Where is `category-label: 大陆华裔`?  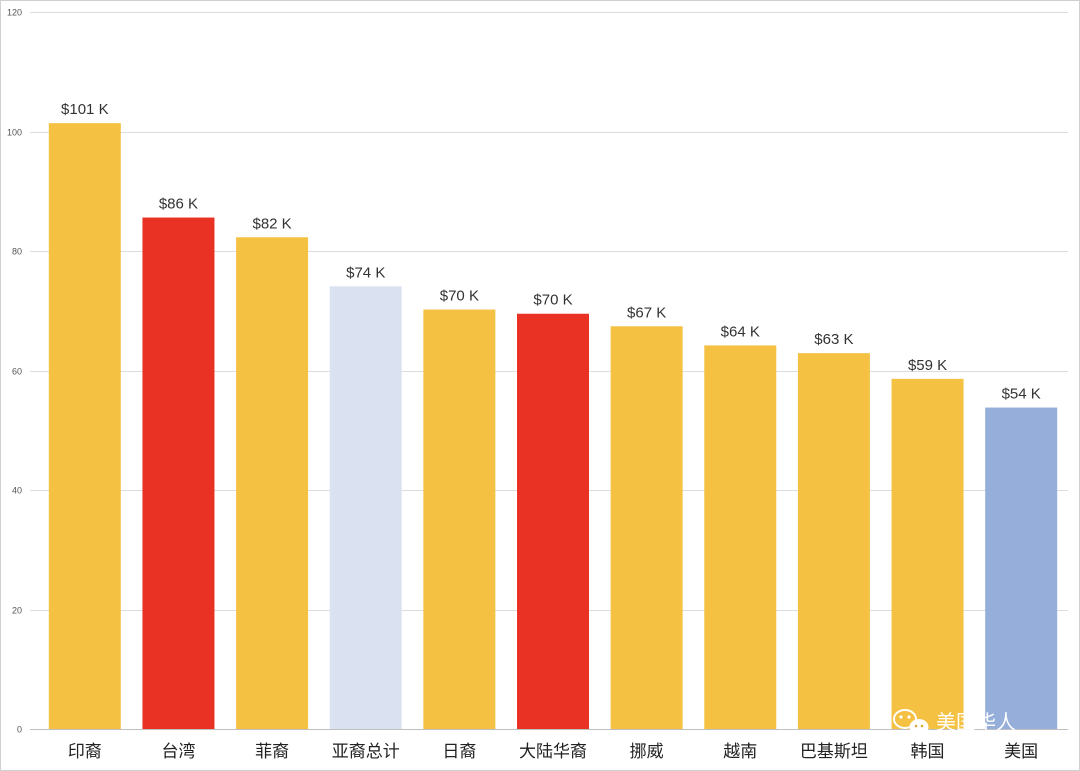 category-label: 大陆华裔 is located at coordinates (553, 752).